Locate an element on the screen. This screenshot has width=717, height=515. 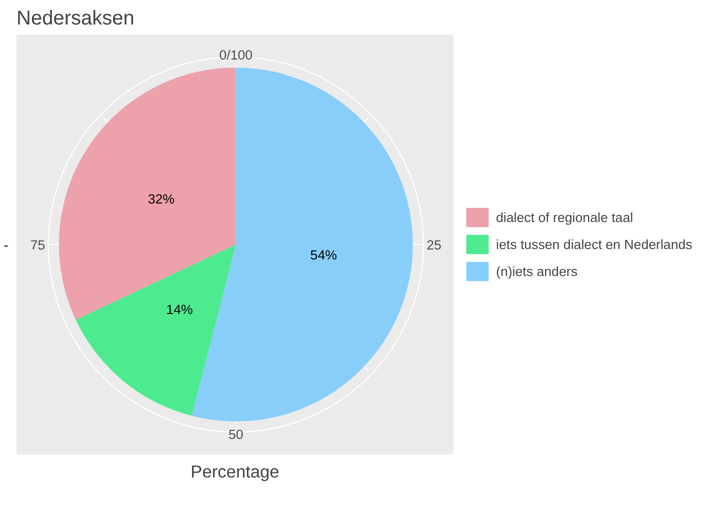
text: 0/100 is located at coordinates (236, 54).